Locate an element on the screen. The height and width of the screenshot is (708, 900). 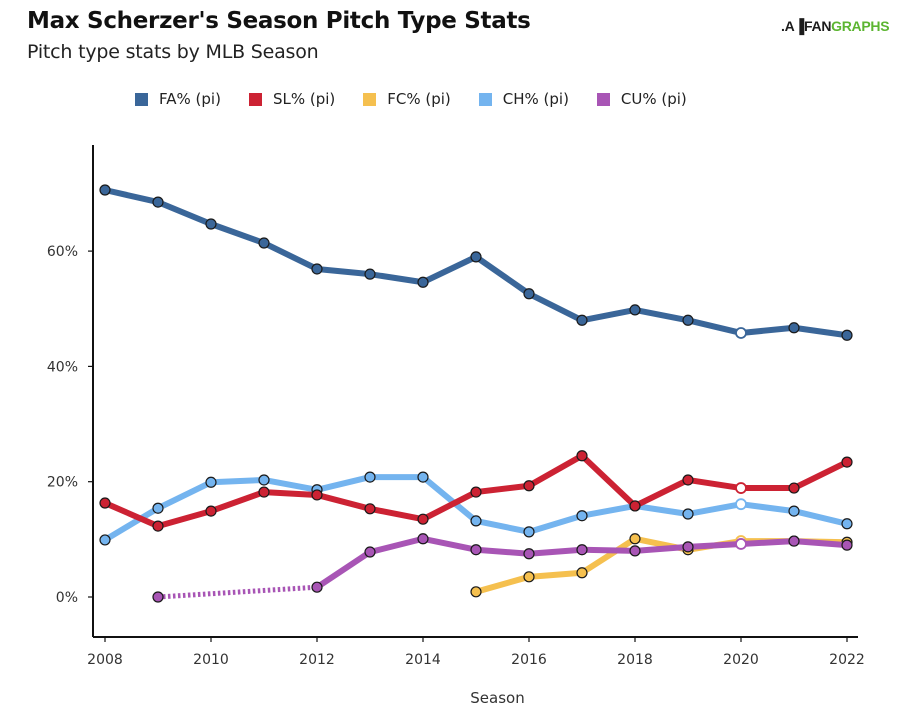
legend-item-fa: FA% (pi) is located at coordinates (178, 99).